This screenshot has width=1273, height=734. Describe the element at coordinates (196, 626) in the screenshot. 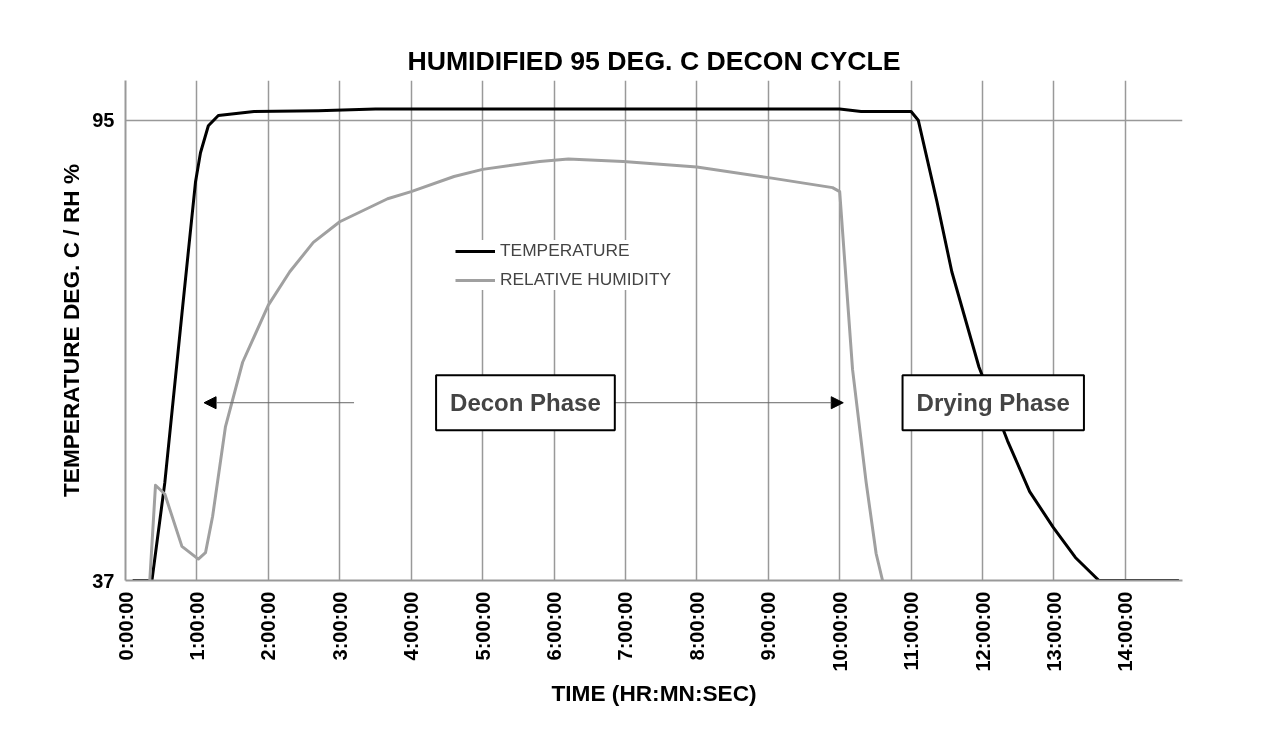

I see `x-tick-label: 1:00:00` at that location.